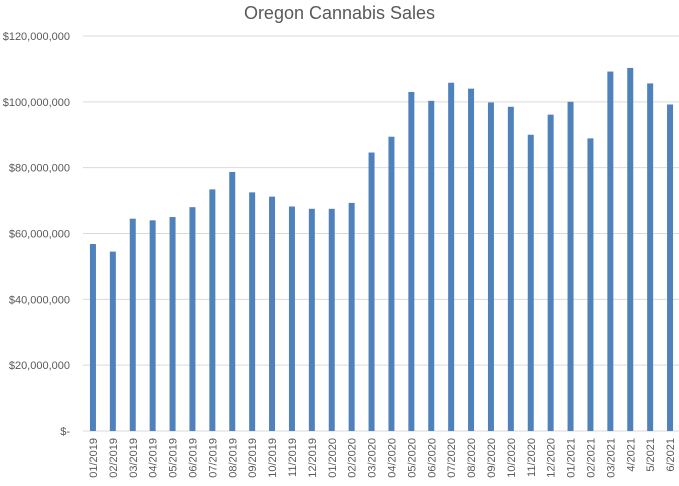 The height and width of the screenshot is (486, 679). I want to click on x-tick-label: 06/2019, so click(193, 458).